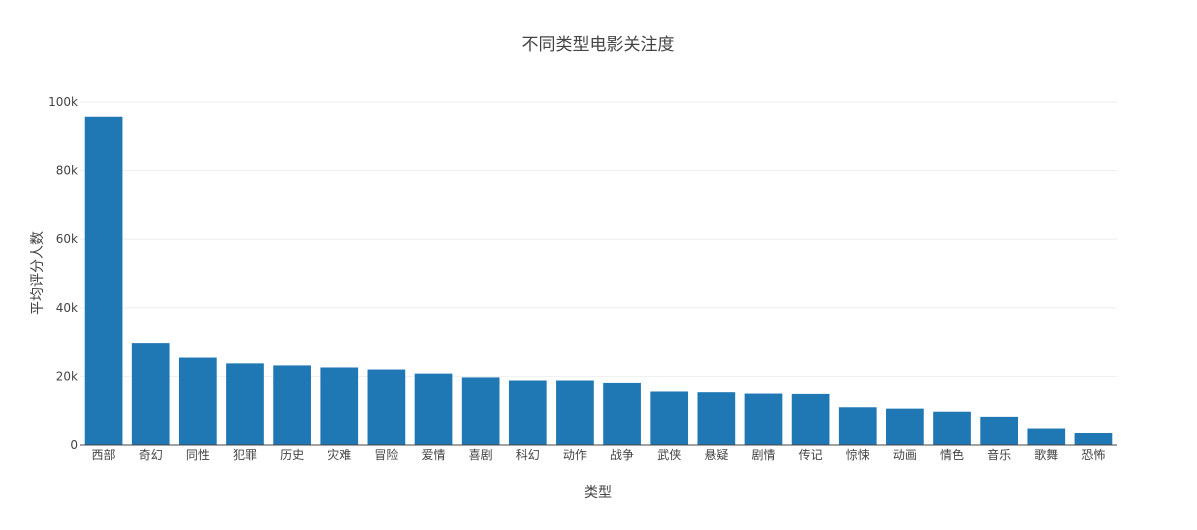  What do you see at coordinates (104, 454) in the screenshot?
I see `x-tick-label: 西部` at bounding box center [104, 454].